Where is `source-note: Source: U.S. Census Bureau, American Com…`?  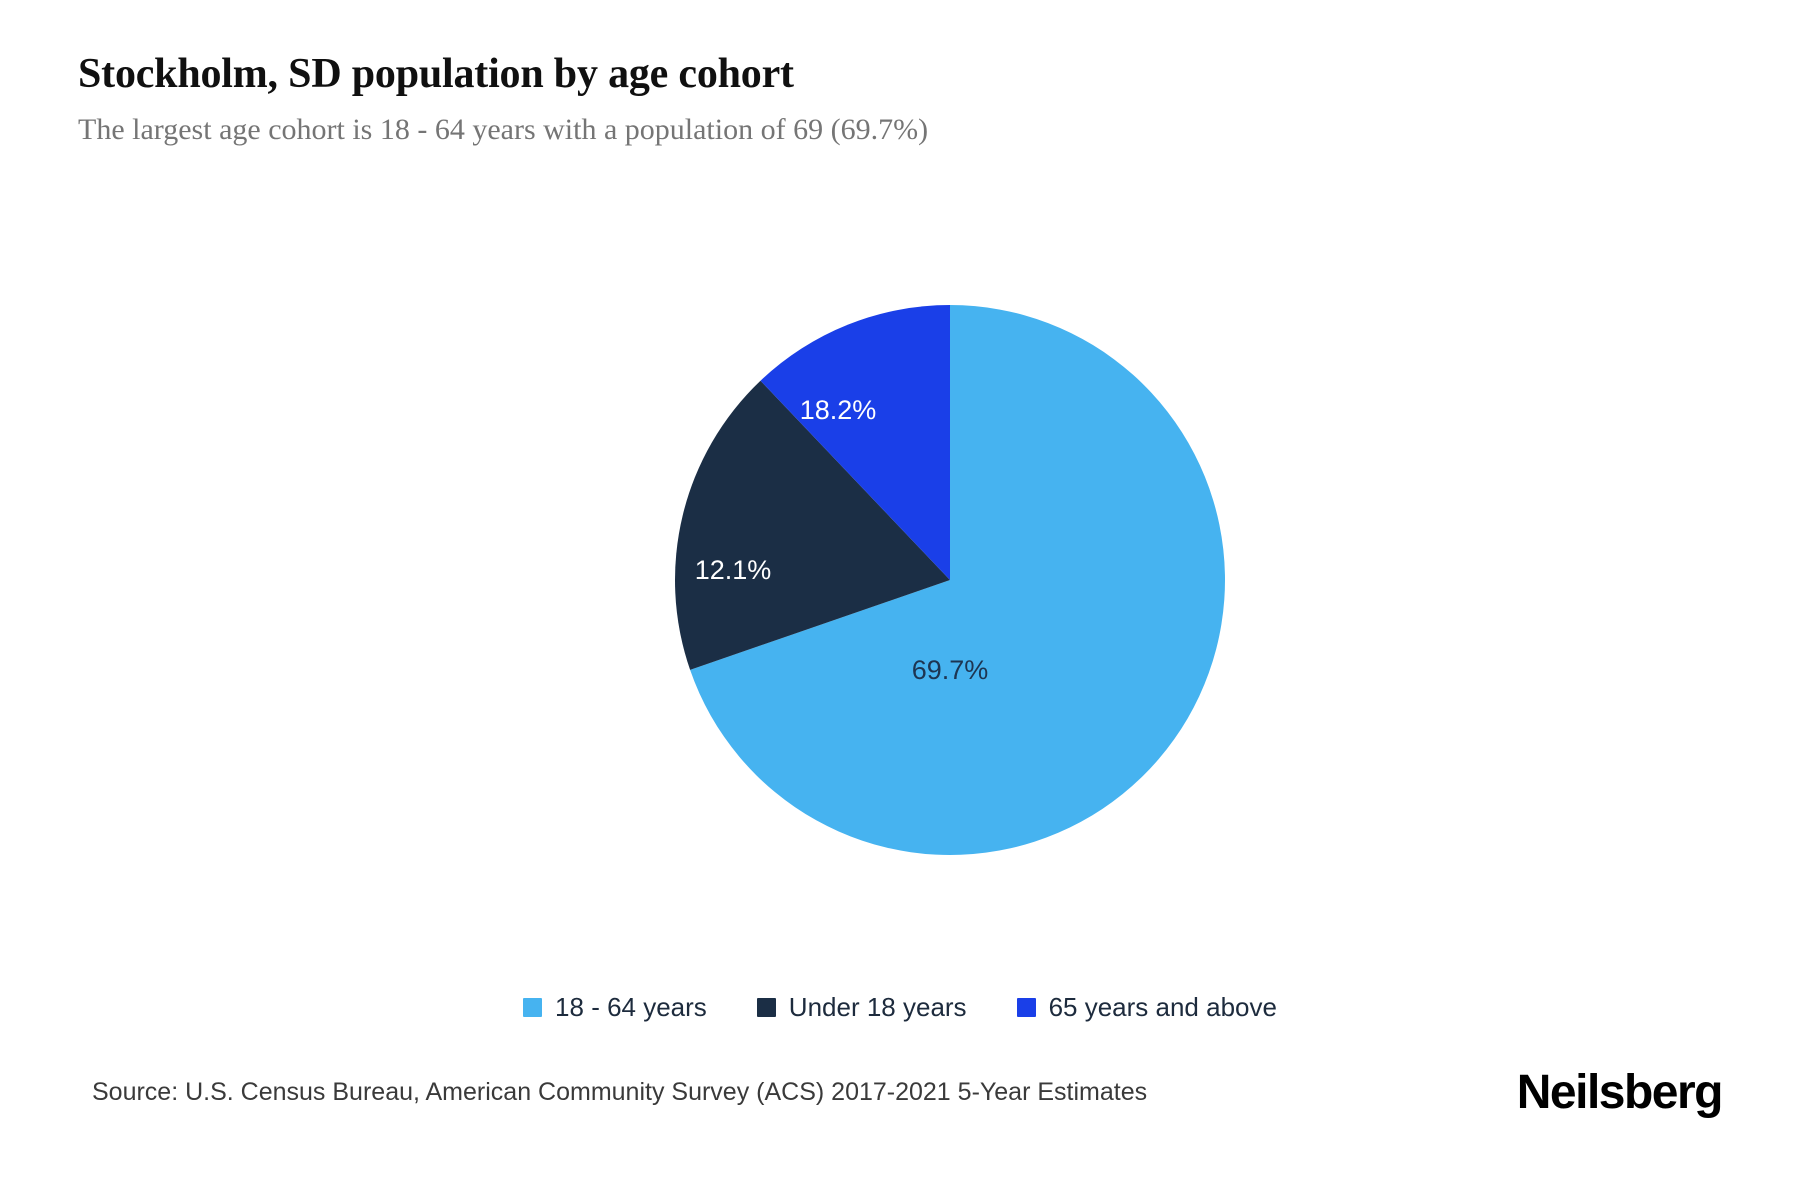
source-note: Source: U.S. Census Bureau, American Com… is located at coordinates (620, 1092).